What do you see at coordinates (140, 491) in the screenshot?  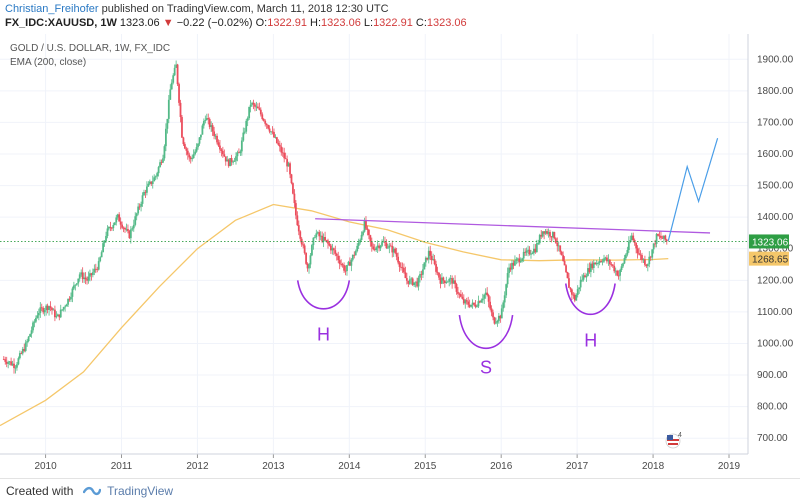 I see `tradingview-brand: TradingView` at bounding box center [140, 491].